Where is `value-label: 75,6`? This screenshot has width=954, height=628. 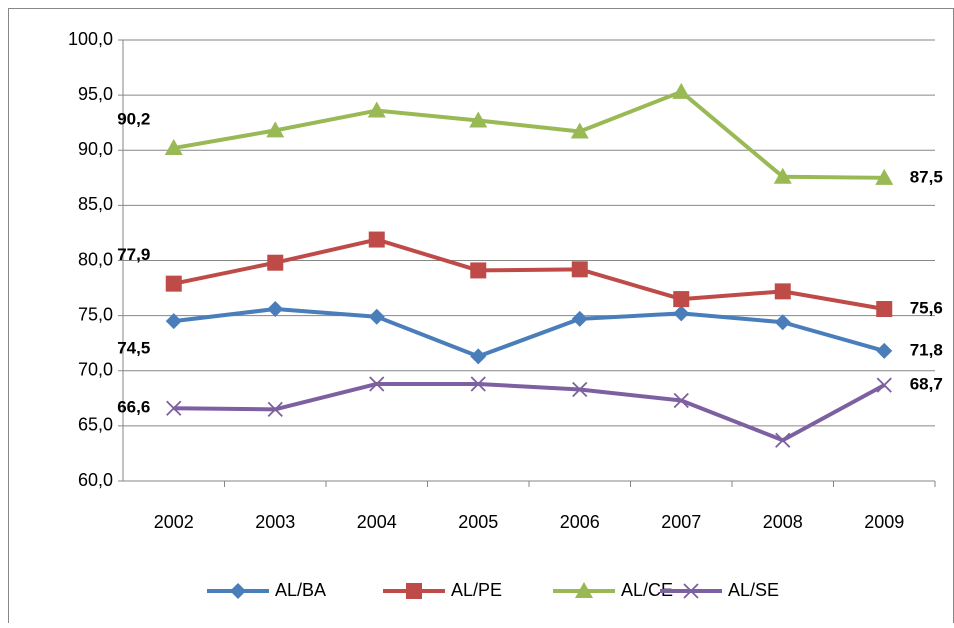
value-label: 75,6 is located at coordinates (926, 307).